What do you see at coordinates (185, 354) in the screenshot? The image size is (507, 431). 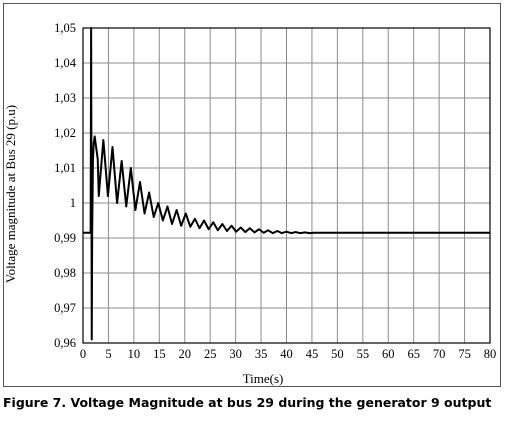 I see `x-tick-label: 20` at bounding box center [185, 354].